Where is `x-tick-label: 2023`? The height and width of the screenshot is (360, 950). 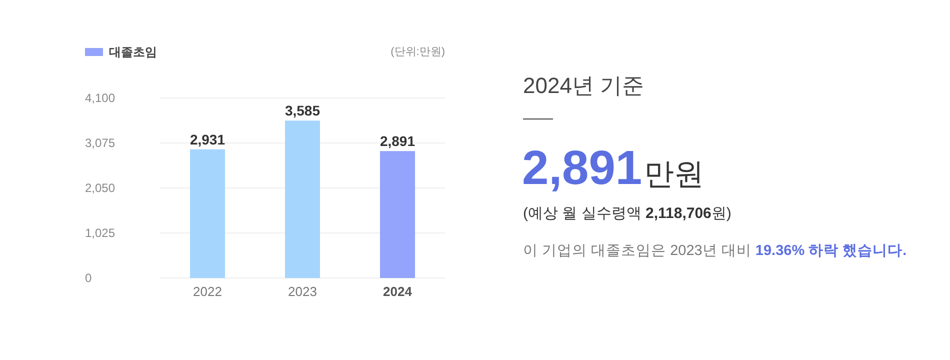
x-tick-label: 2023 is located at coordinates (302, 291).